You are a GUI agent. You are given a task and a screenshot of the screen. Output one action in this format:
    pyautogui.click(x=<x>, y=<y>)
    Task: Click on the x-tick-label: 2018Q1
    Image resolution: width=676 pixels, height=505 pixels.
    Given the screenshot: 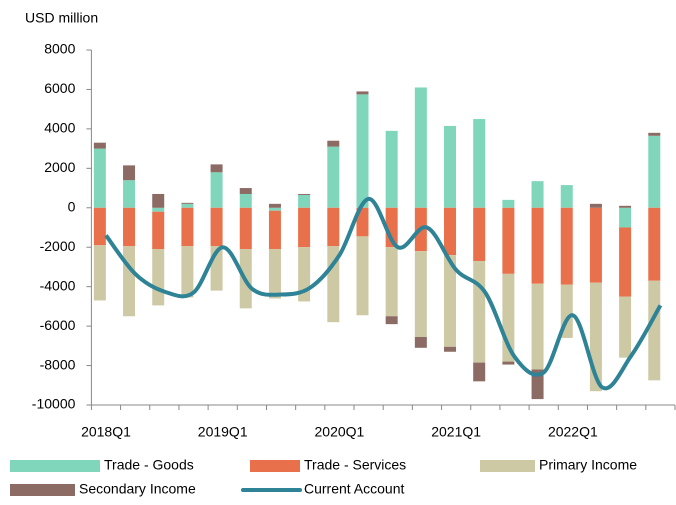 What is the action you would take?
    pyautogui.click(x=106, y=432)
    